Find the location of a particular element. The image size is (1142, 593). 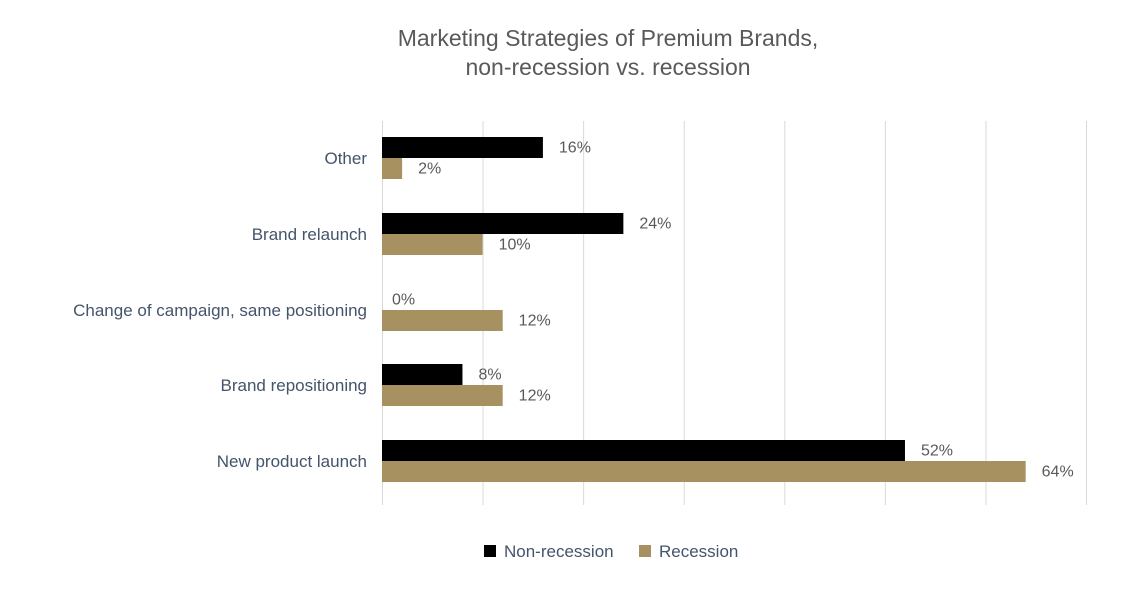

data-label-non-recession-1: 24% is located at coordinates (655, 224).